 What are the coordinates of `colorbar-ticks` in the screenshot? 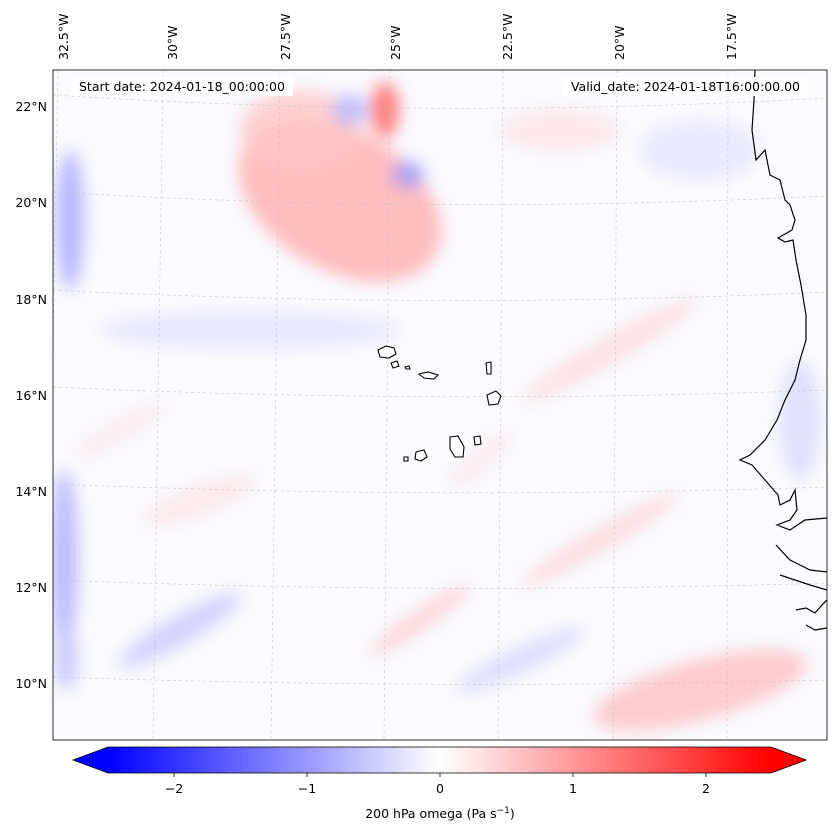 It's located at (440, 775).